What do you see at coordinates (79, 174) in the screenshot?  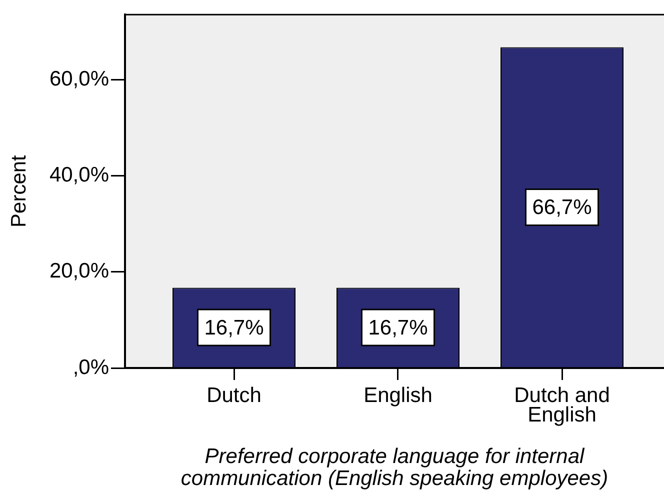 I see `y-tick-label: 40,0%` at bounding box center [79, 174].